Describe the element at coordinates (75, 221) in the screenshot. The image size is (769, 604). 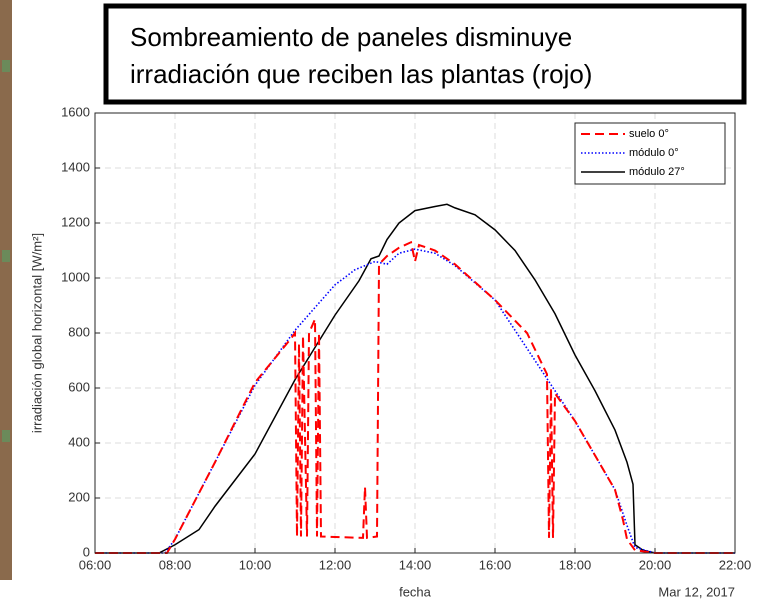
I see `y-tick-label: 1200` at that location.